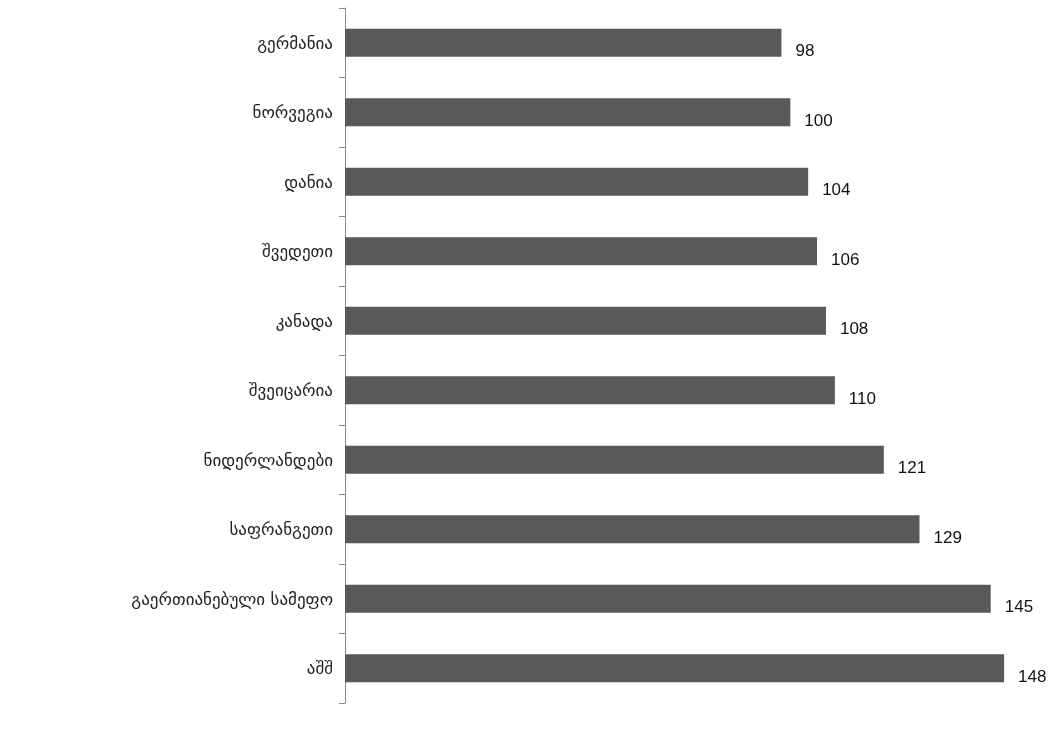  Describe the element at coordinates (268, 459) in the screenshot. I see `y-tick-label: ნიდერლანდები` at that location.